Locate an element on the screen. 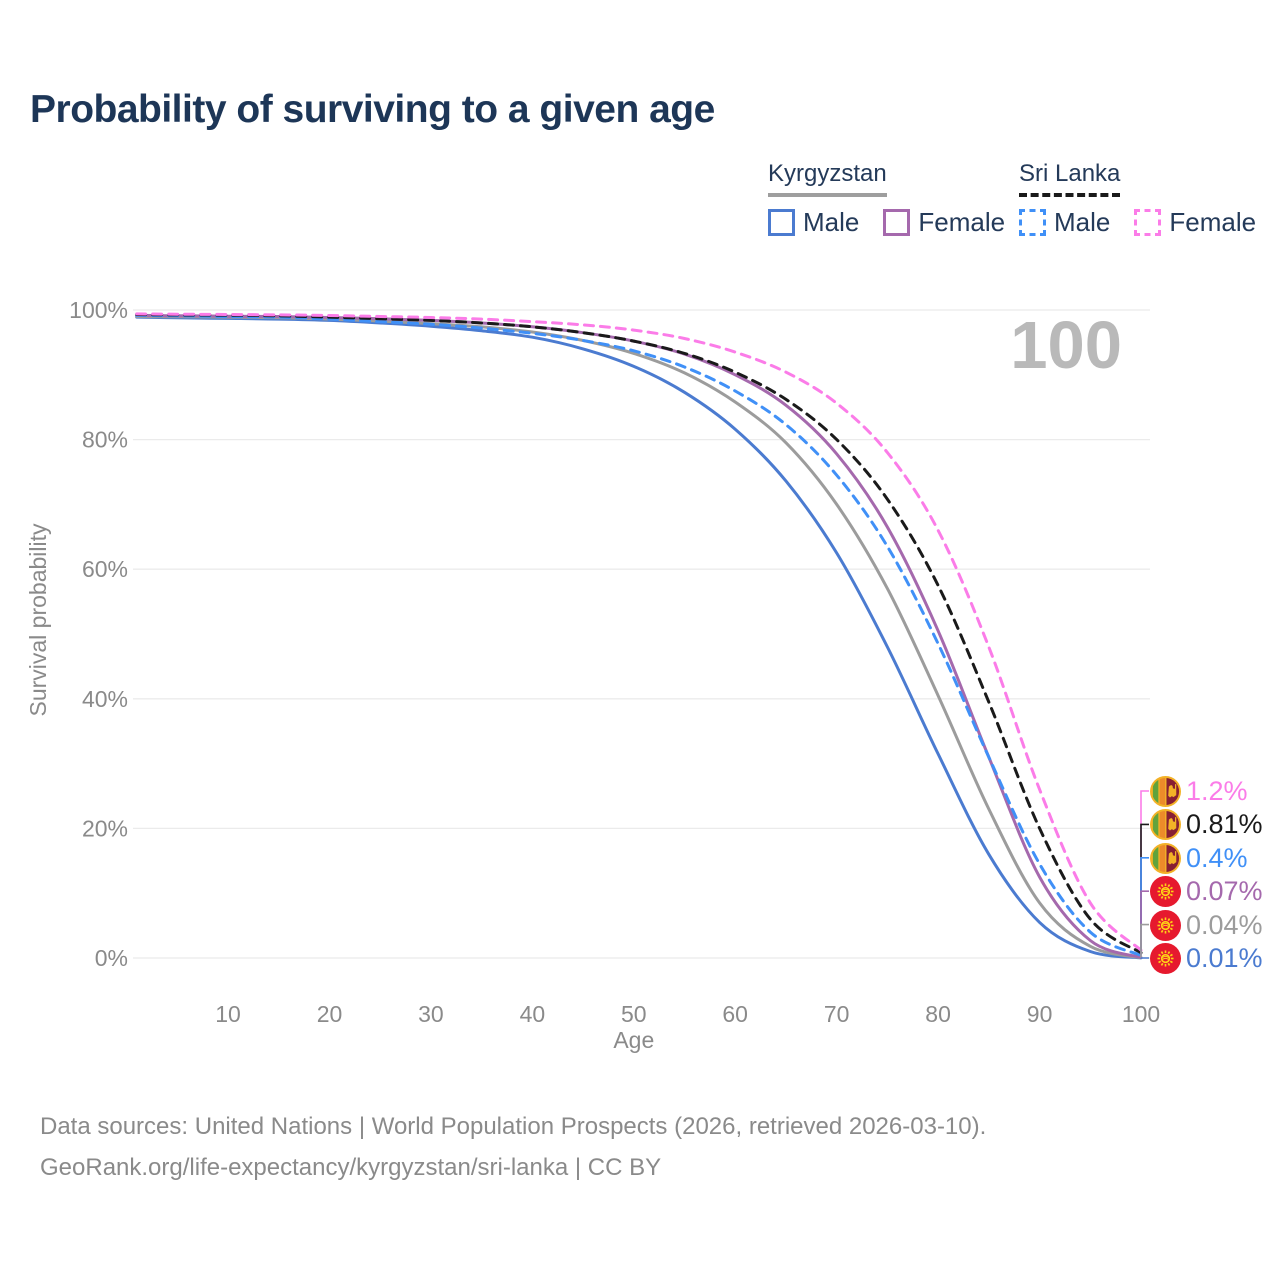 The height and width of the screenshot is (1280, 1280). leader-lines is located at coordinates (1144, 874).